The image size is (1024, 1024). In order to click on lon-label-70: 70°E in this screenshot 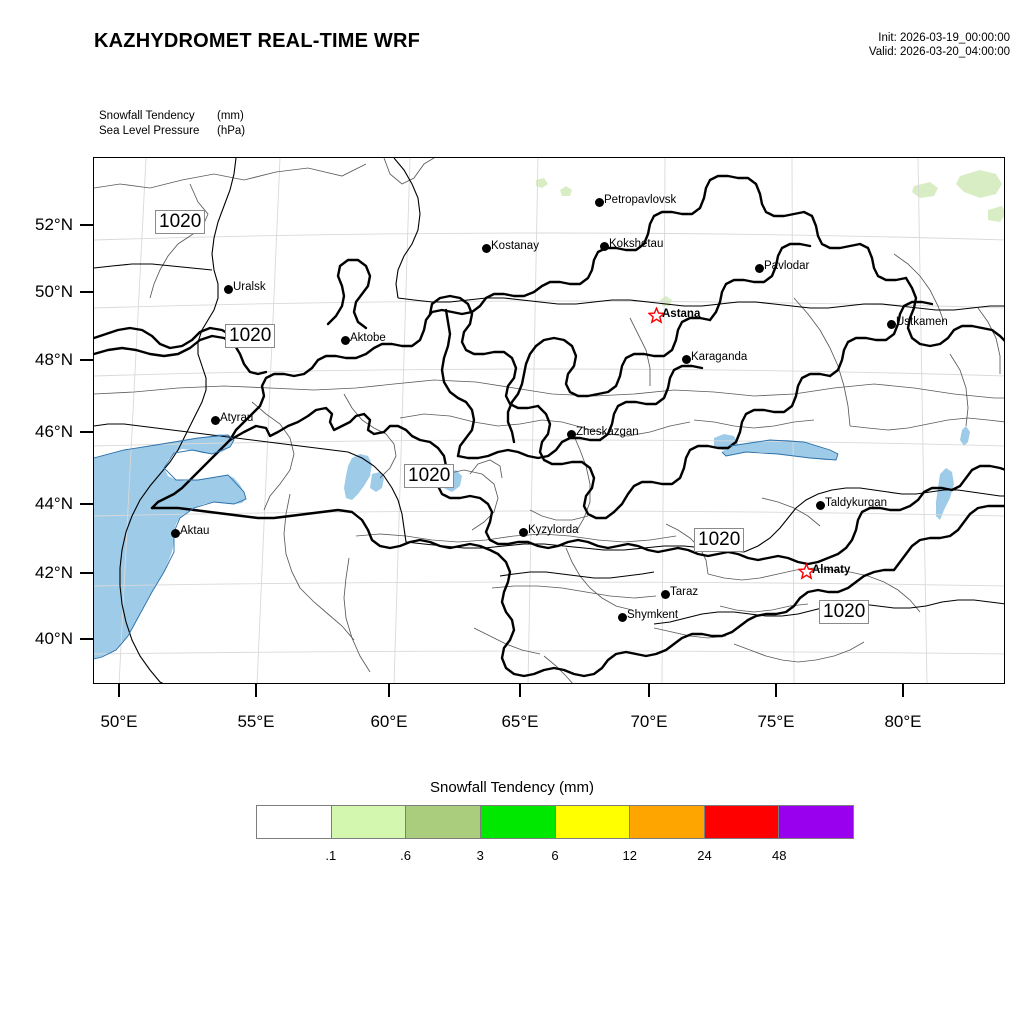, I will do `click(649, 721)`.